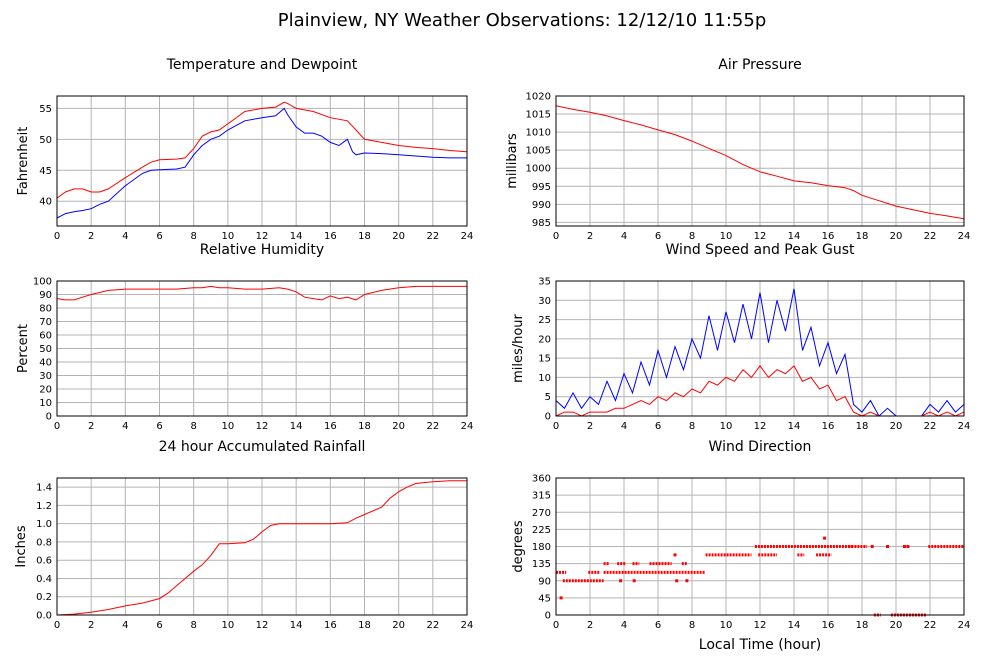 This screenshot has width=999, height=659. I want to click on y-tick-label: 1.0, so click(44, 524).